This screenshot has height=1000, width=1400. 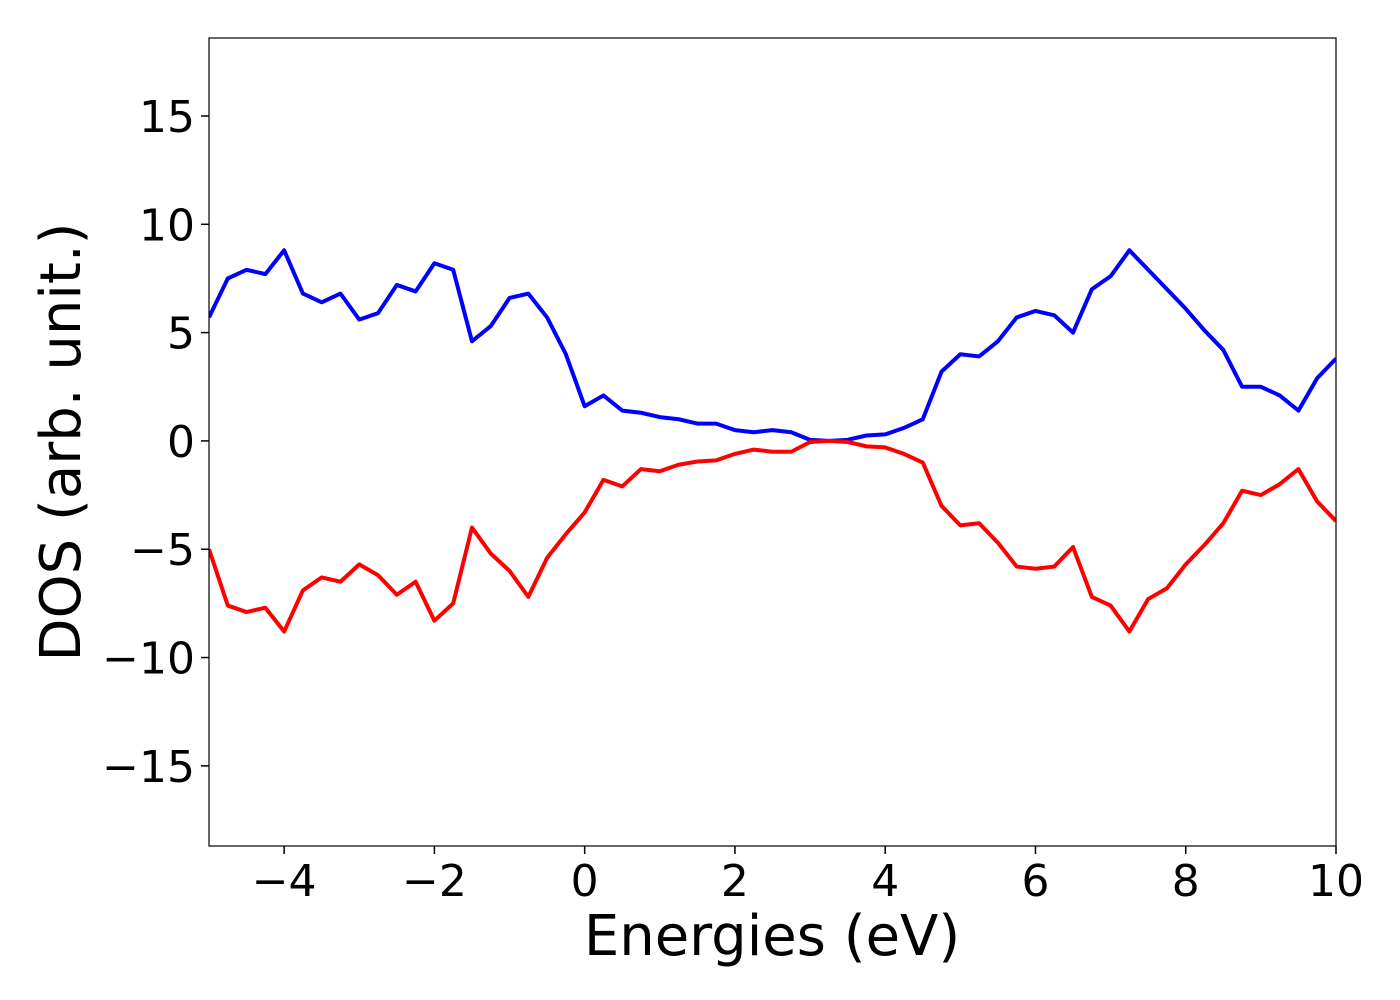 What do you see at coordinates (885, 881) in the screenshot?
I see `x-tick-label: 4` at bounding box center [885, 881].